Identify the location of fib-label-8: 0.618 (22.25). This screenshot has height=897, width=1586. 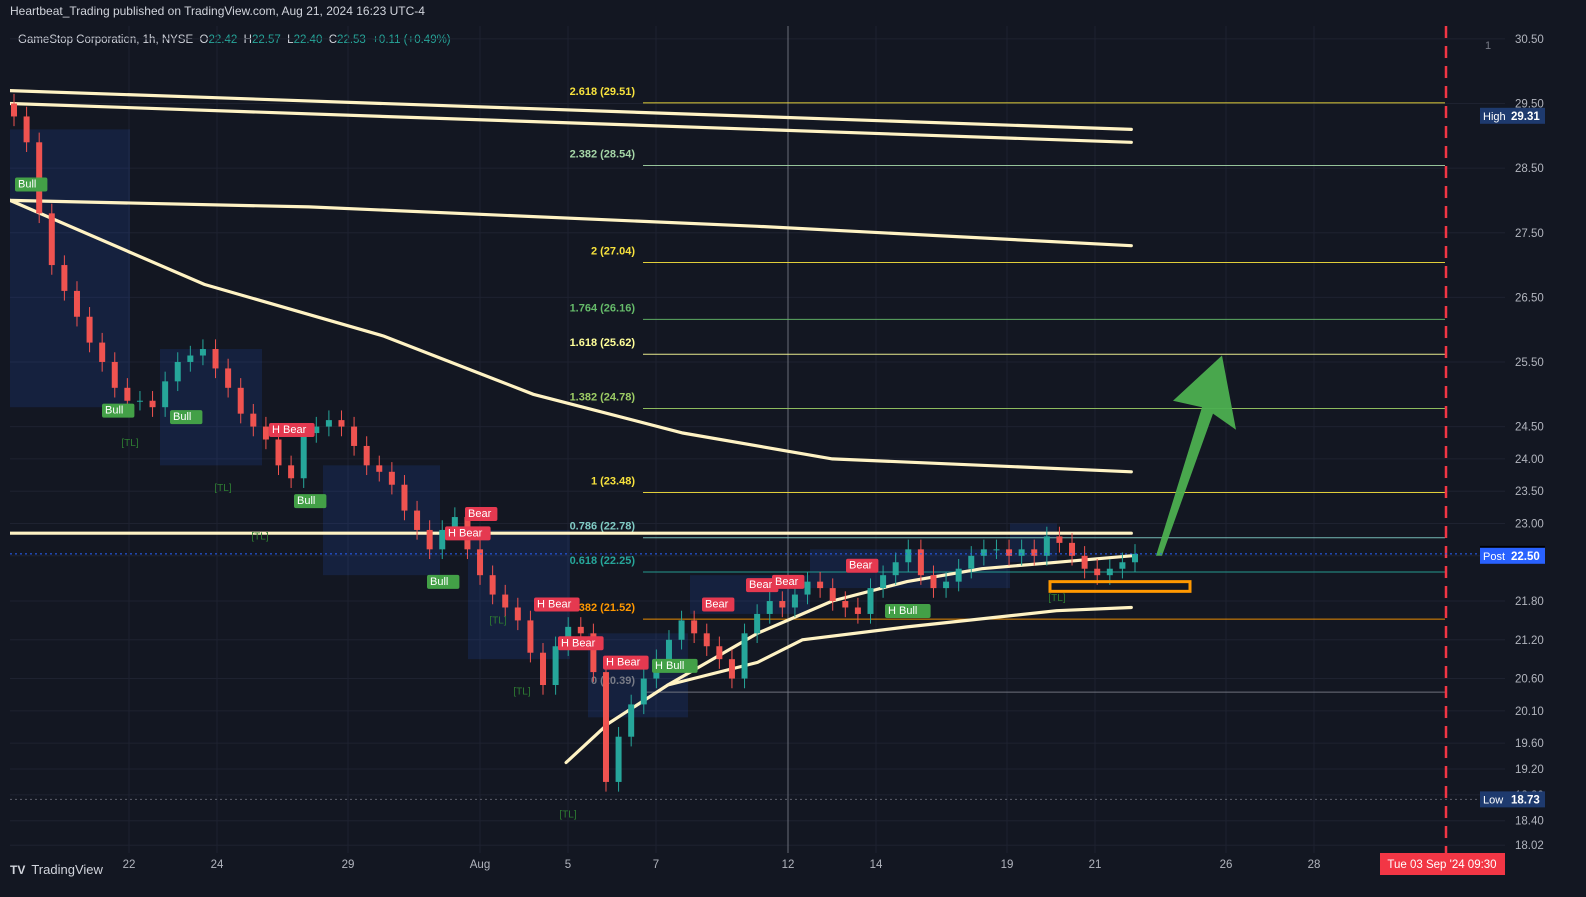
(603, 561).